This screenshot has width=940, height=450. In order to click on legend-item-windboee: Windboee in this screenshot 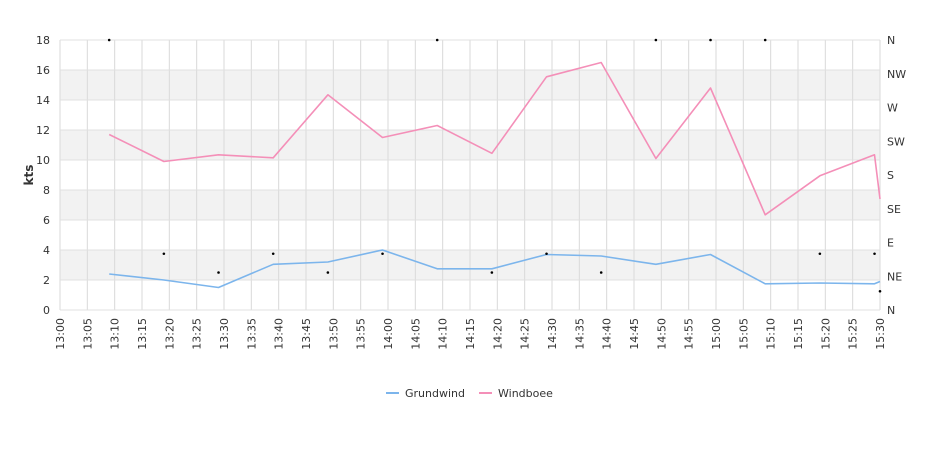, I will do `click(516, 393)`.